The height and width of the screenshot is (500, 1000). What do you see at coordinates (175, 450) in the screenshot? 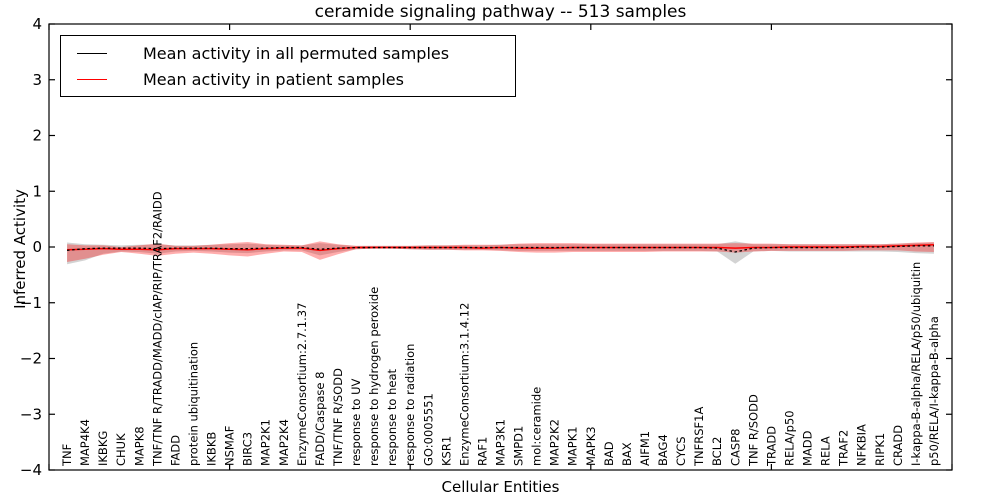
I see `x-category-label: FADD` at bounding box center [175, 450].